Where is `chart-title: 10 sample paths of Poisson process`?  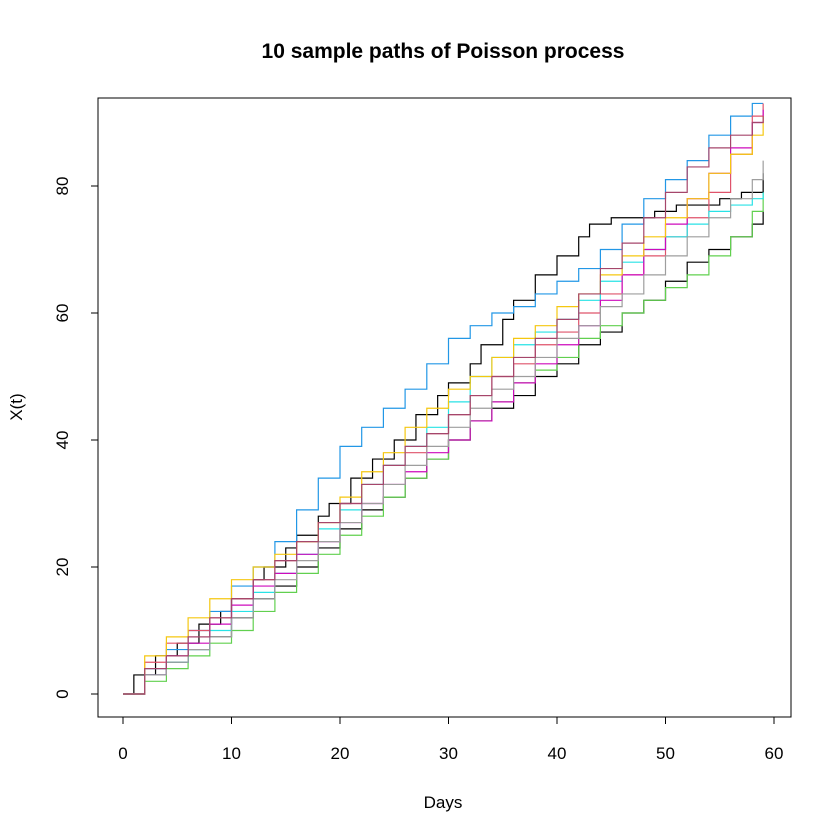
chart-title: 10 sample paths of Poisson process is located at coordinates (443, 51).